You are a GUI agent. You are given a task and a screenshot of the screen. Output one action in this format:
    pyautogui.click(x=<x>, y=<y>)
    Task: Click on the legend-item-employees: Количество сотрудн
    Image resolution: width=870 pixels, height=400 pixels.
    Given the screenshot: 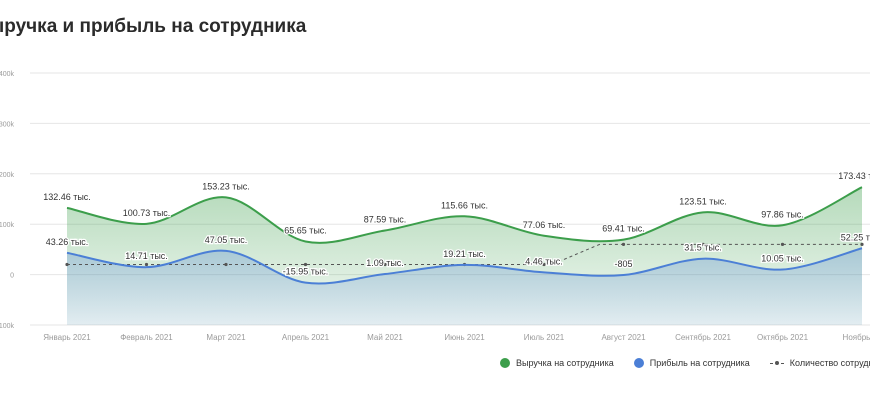 What is the action you would take?
    pyautogui.click(x=819, y=363)
    